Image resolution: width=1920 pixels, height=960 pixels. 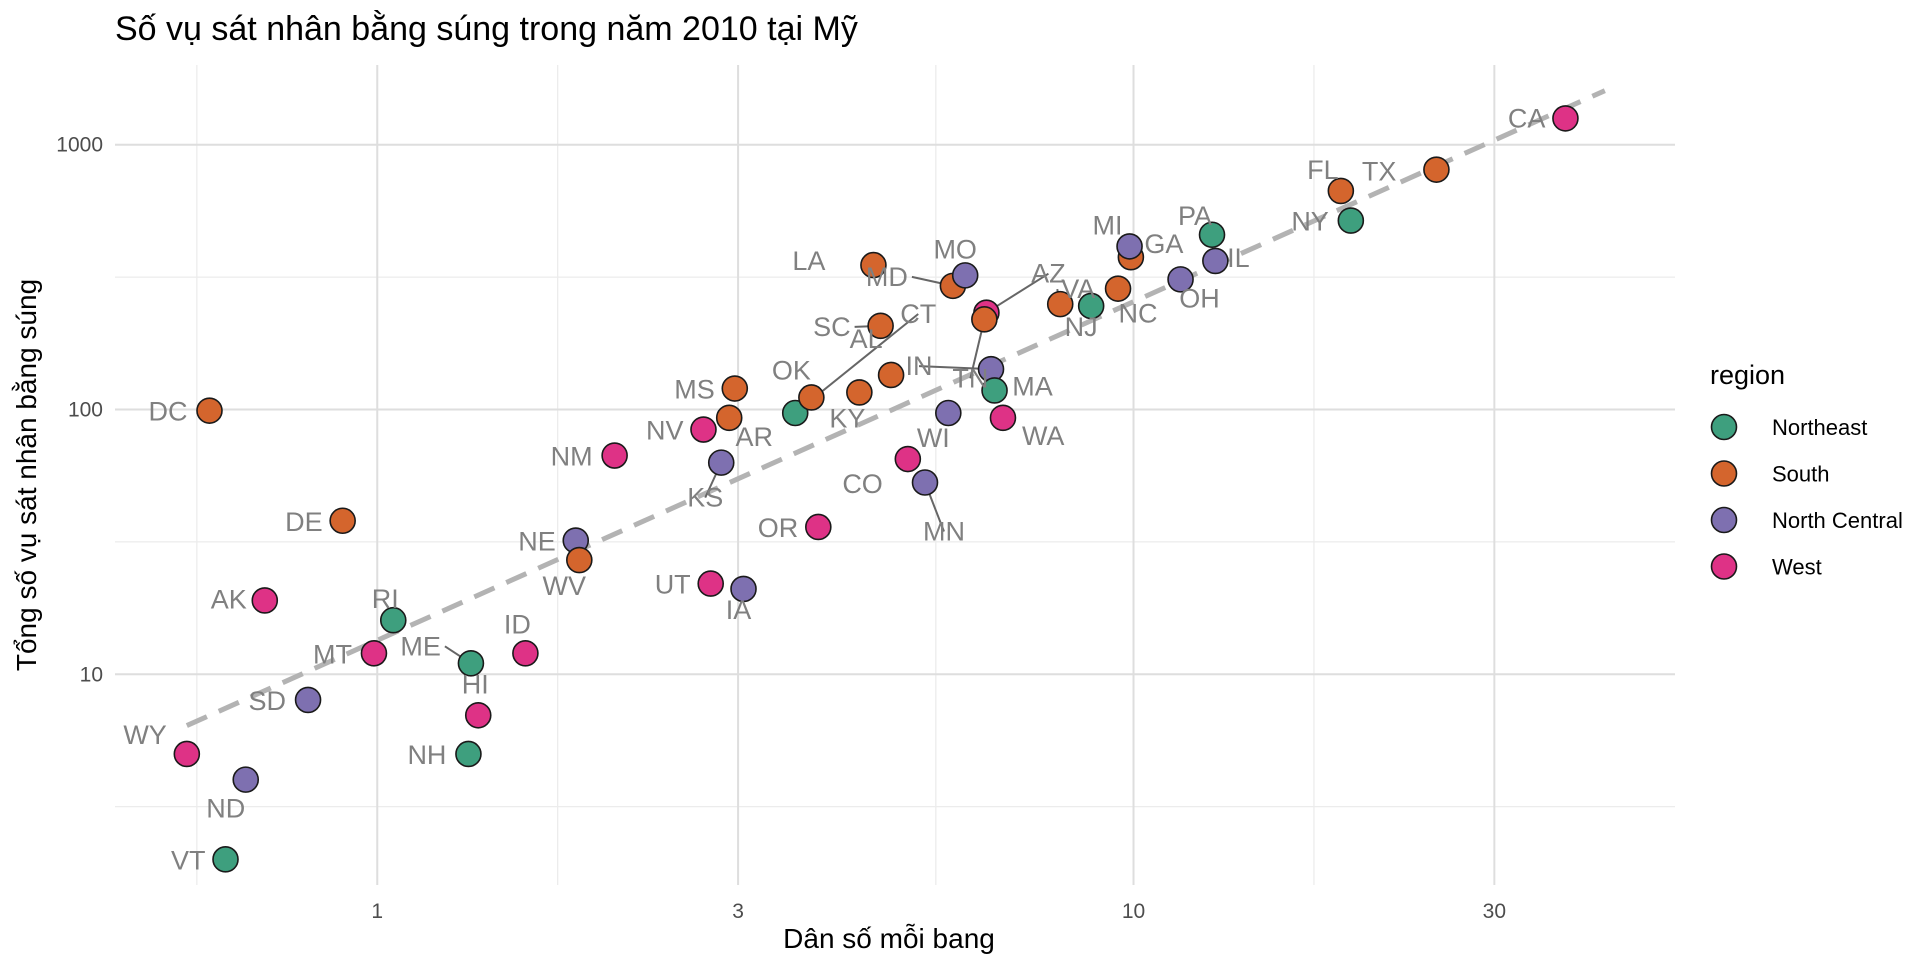 I want to click on point-al, so click(x=891, y=375).